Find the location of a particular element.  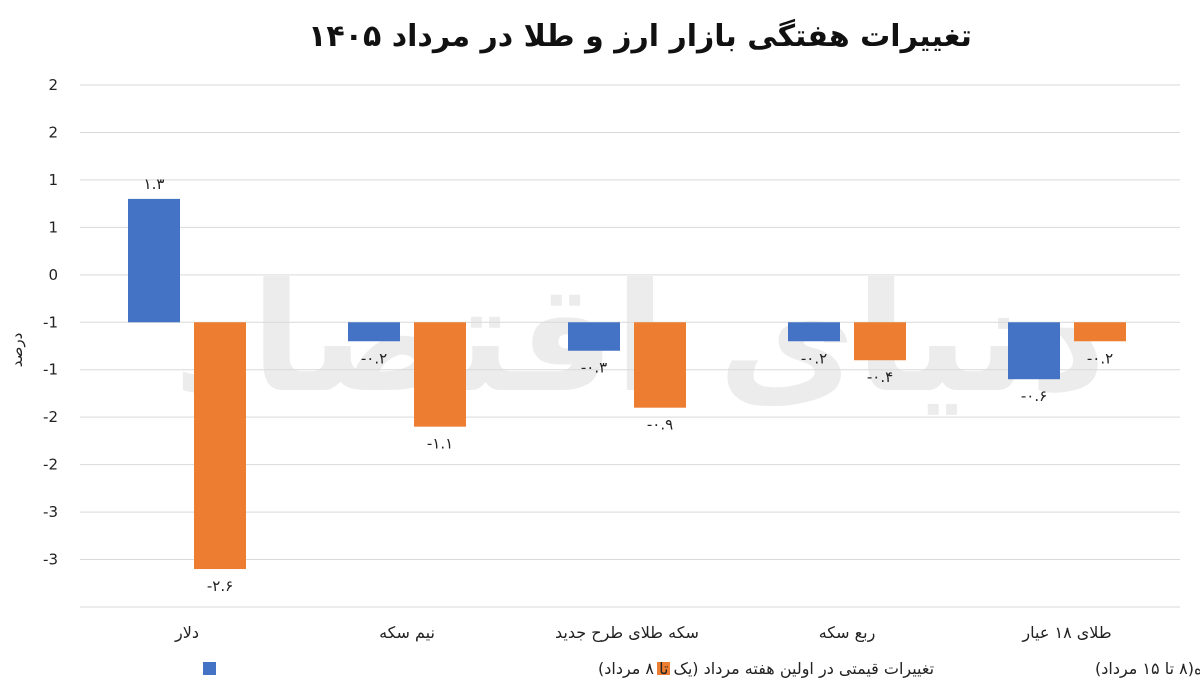

category-label: ربع سکه is located at coordinates (847, 633).